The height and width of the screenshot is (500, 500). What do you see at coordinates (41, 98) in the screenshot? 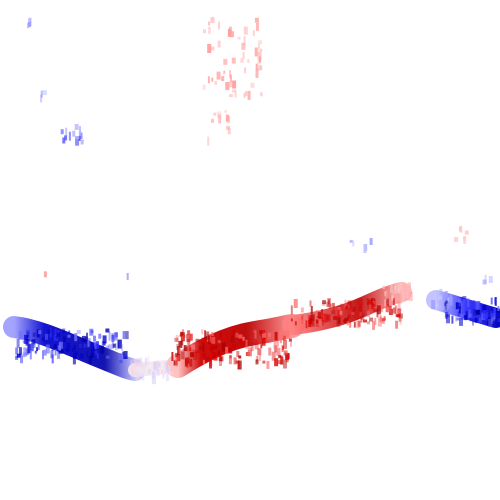
I see `blue-speckle-topleft` at bounding box center [41, 98].